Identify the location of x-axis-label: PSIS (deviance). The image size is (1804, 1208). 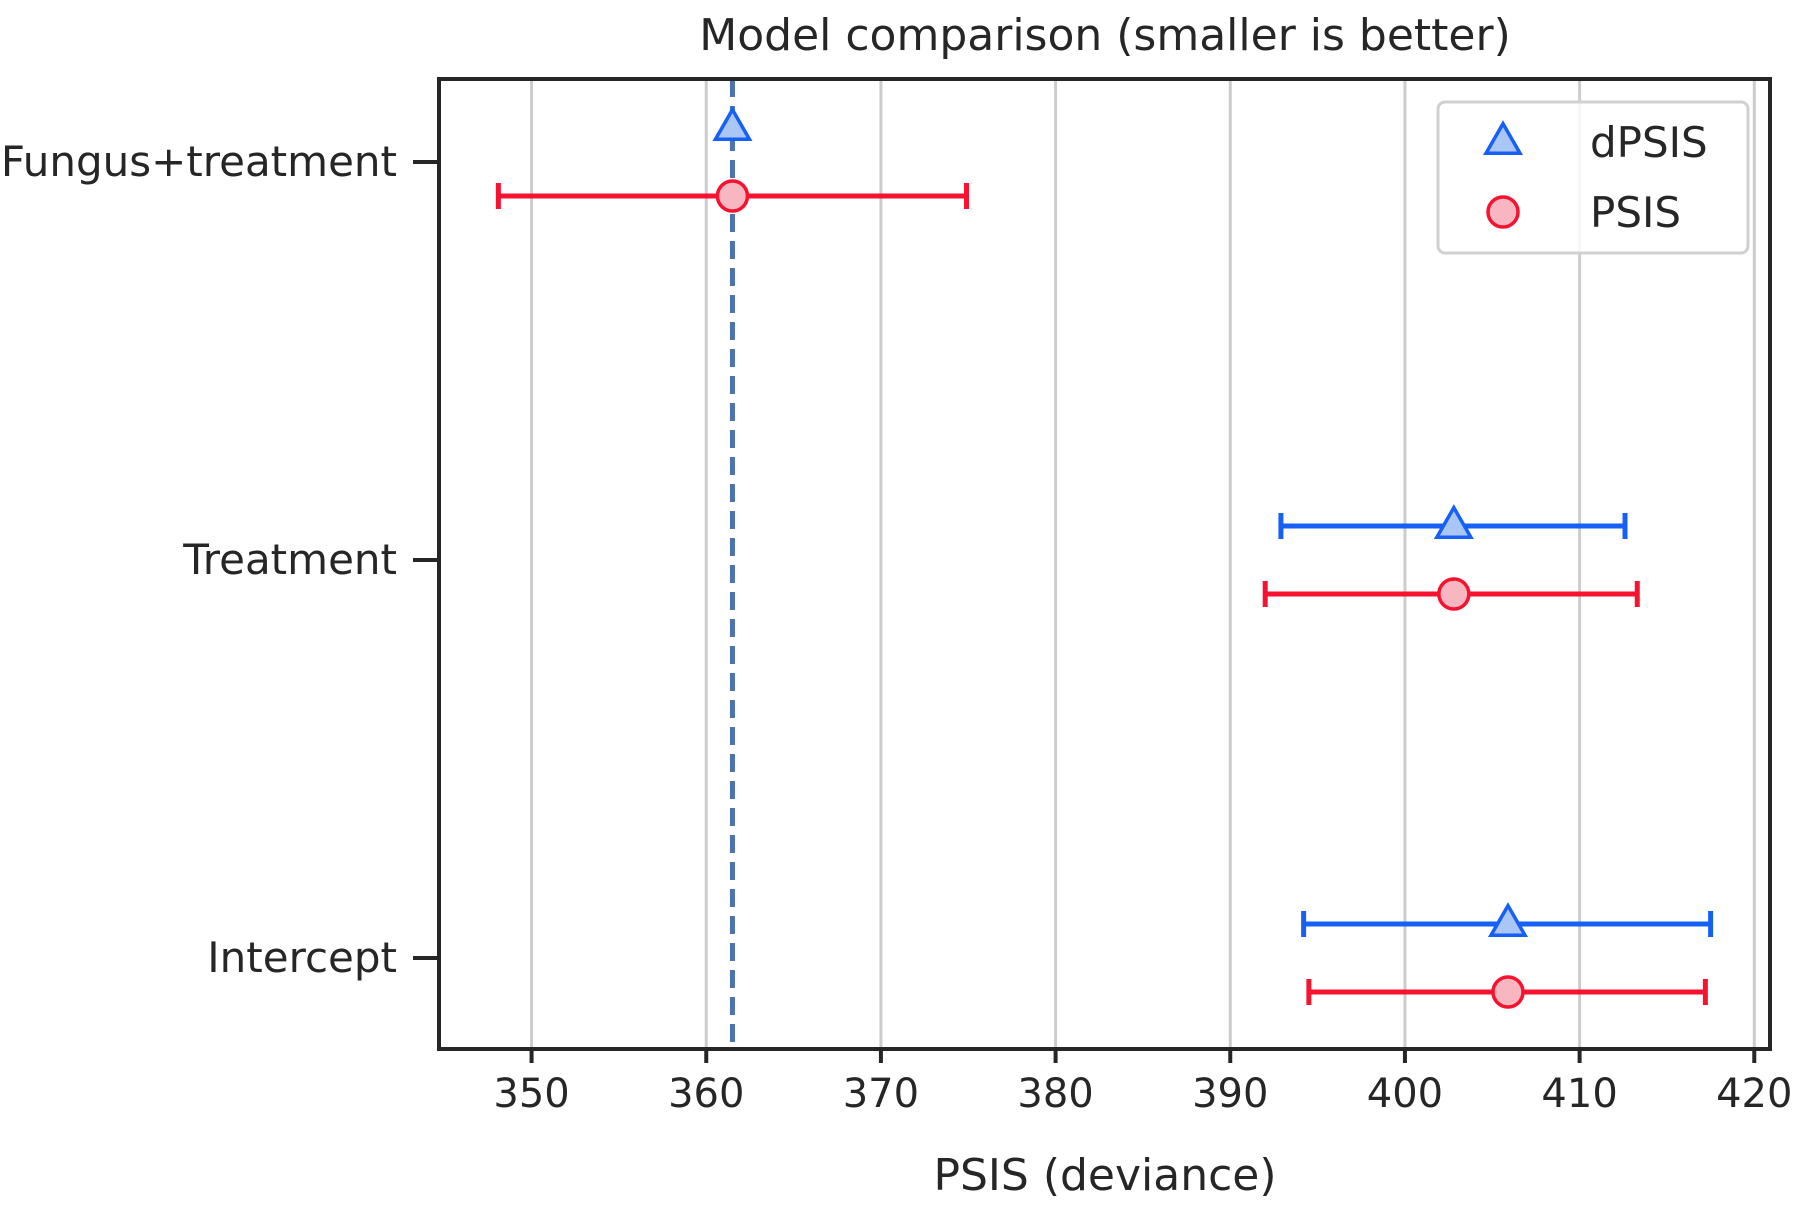
(1104, 1175).